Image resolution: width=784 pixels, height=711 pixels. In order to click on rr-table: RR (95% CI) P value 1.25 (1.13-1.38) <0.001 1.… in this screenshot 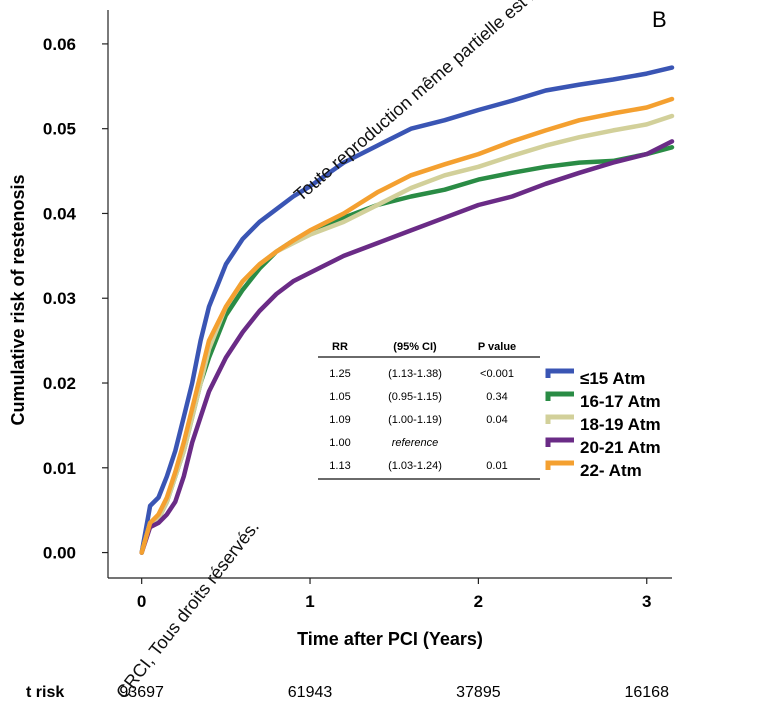, I will do `click(429, 410)`.